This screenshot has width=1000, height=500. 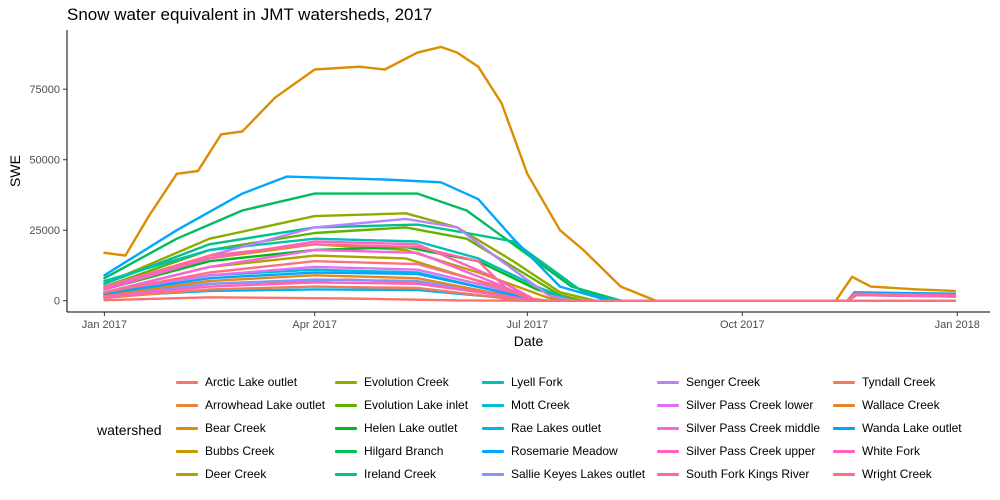 What do you see at coordinates (912, 428) in the screenshot?
I see `legend-label: Wanda Lake outlet` at bounding box center [912, 428].